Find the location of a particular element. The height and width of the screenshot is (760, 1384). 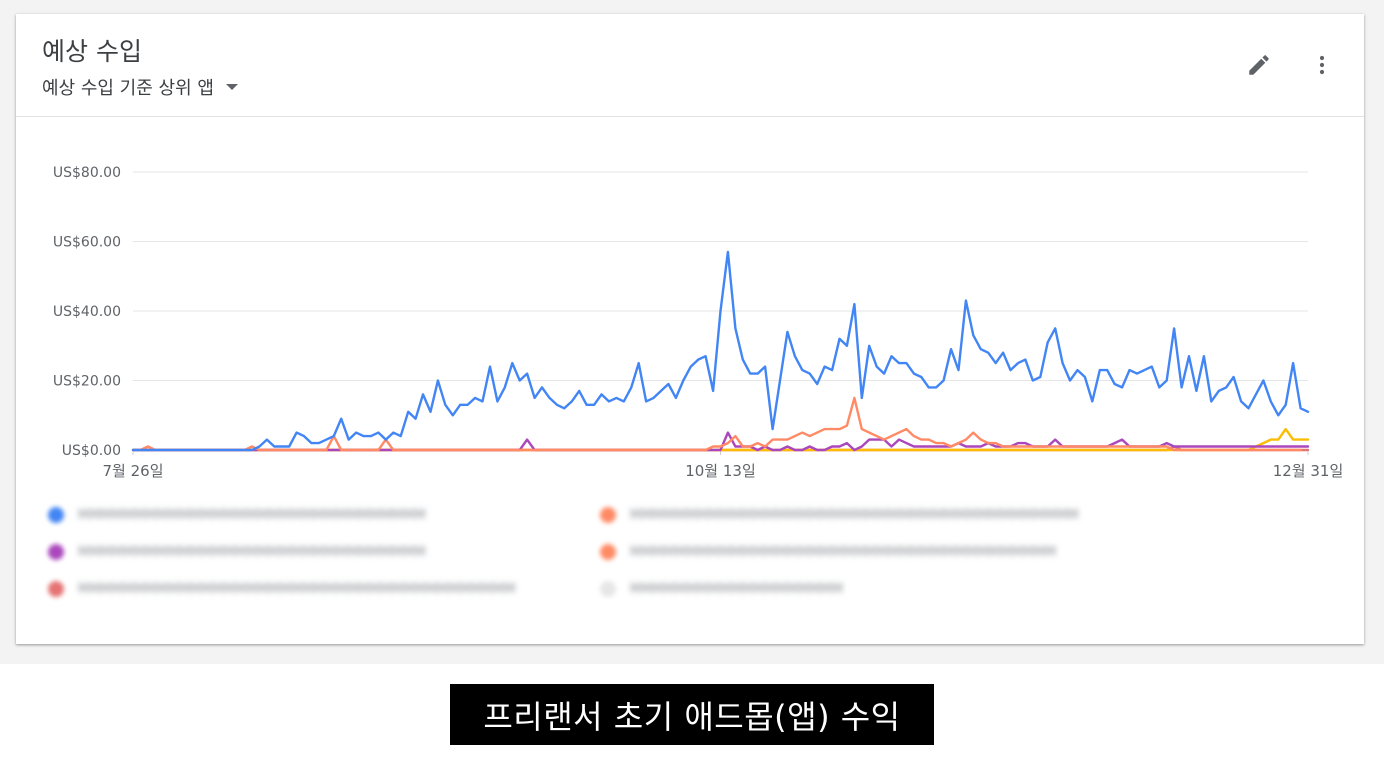

y-tick-label: US$60.00 is located at coordinates (87, 243).